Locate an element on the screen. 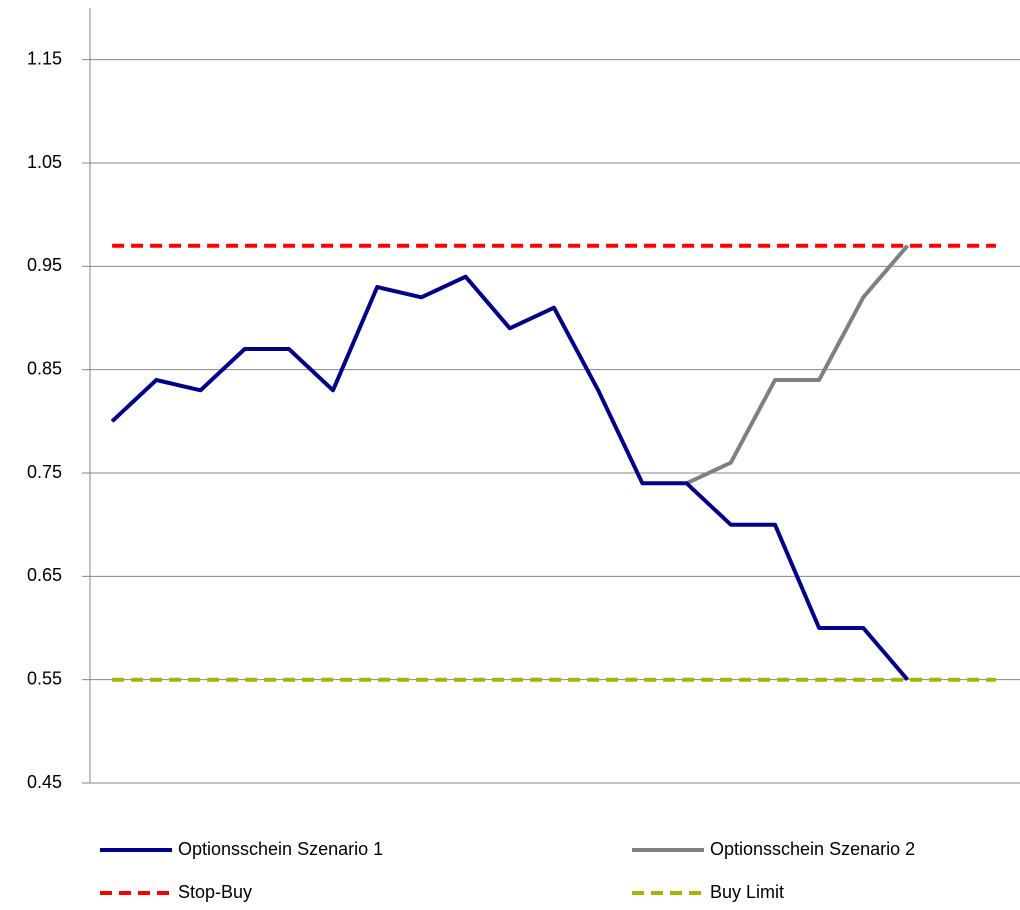  y-tick-label: 0.95 is located at coordinates (44, 265).